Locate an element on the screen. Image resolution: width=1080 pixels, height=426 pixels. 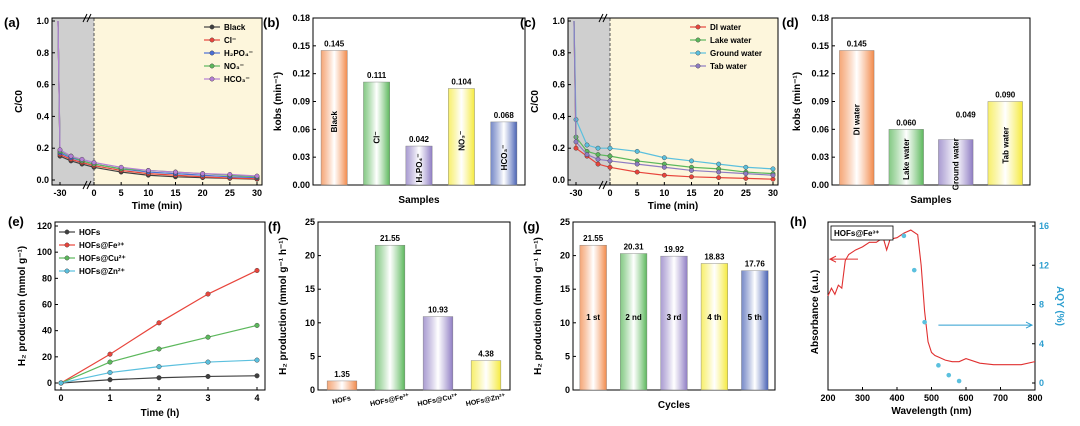
axis-break-top is located at coordinates (603, 18).